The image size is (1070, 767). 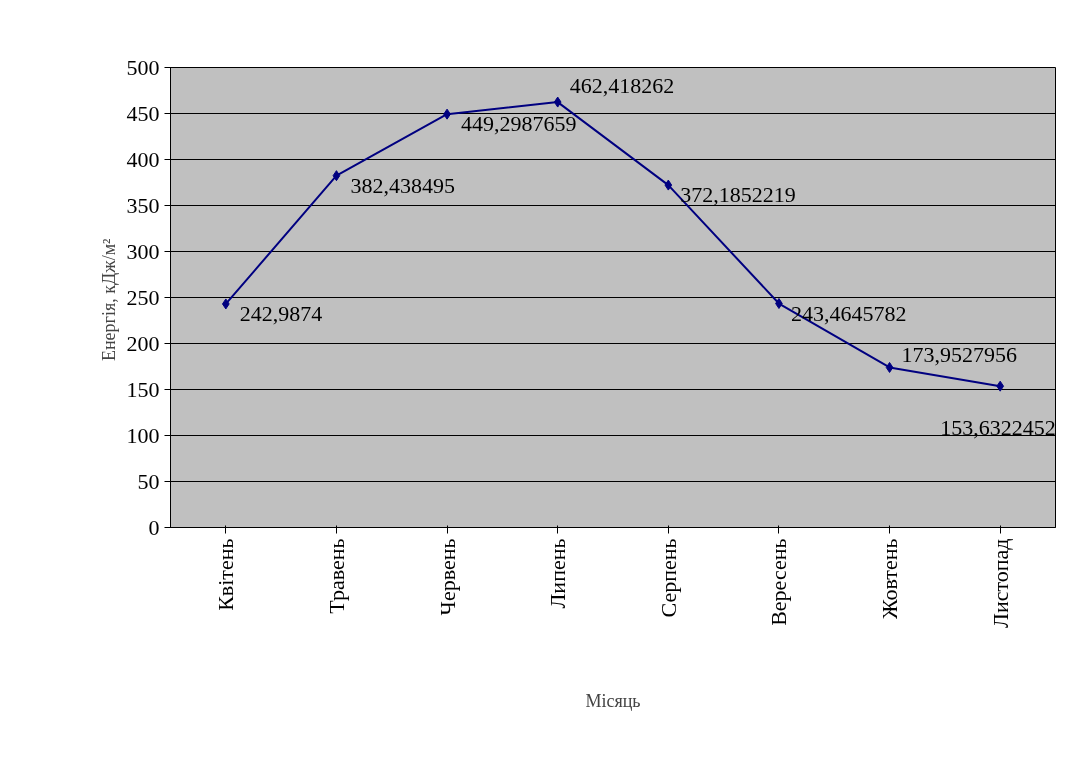 What do you see at coordinates (668, 578) in the screenshot?
I see `x-tick-label: Серпень` at bounding box center [668, 578].